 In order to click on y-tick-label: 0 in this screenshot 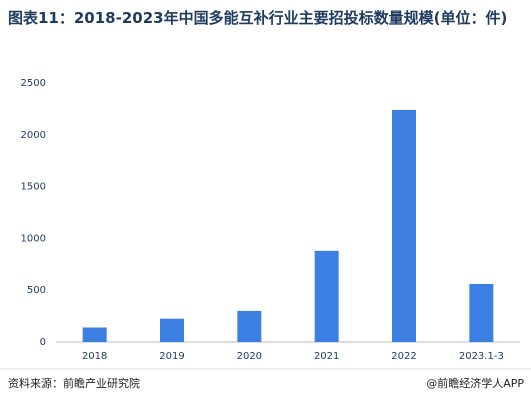, I will do `click(43, 342)`.